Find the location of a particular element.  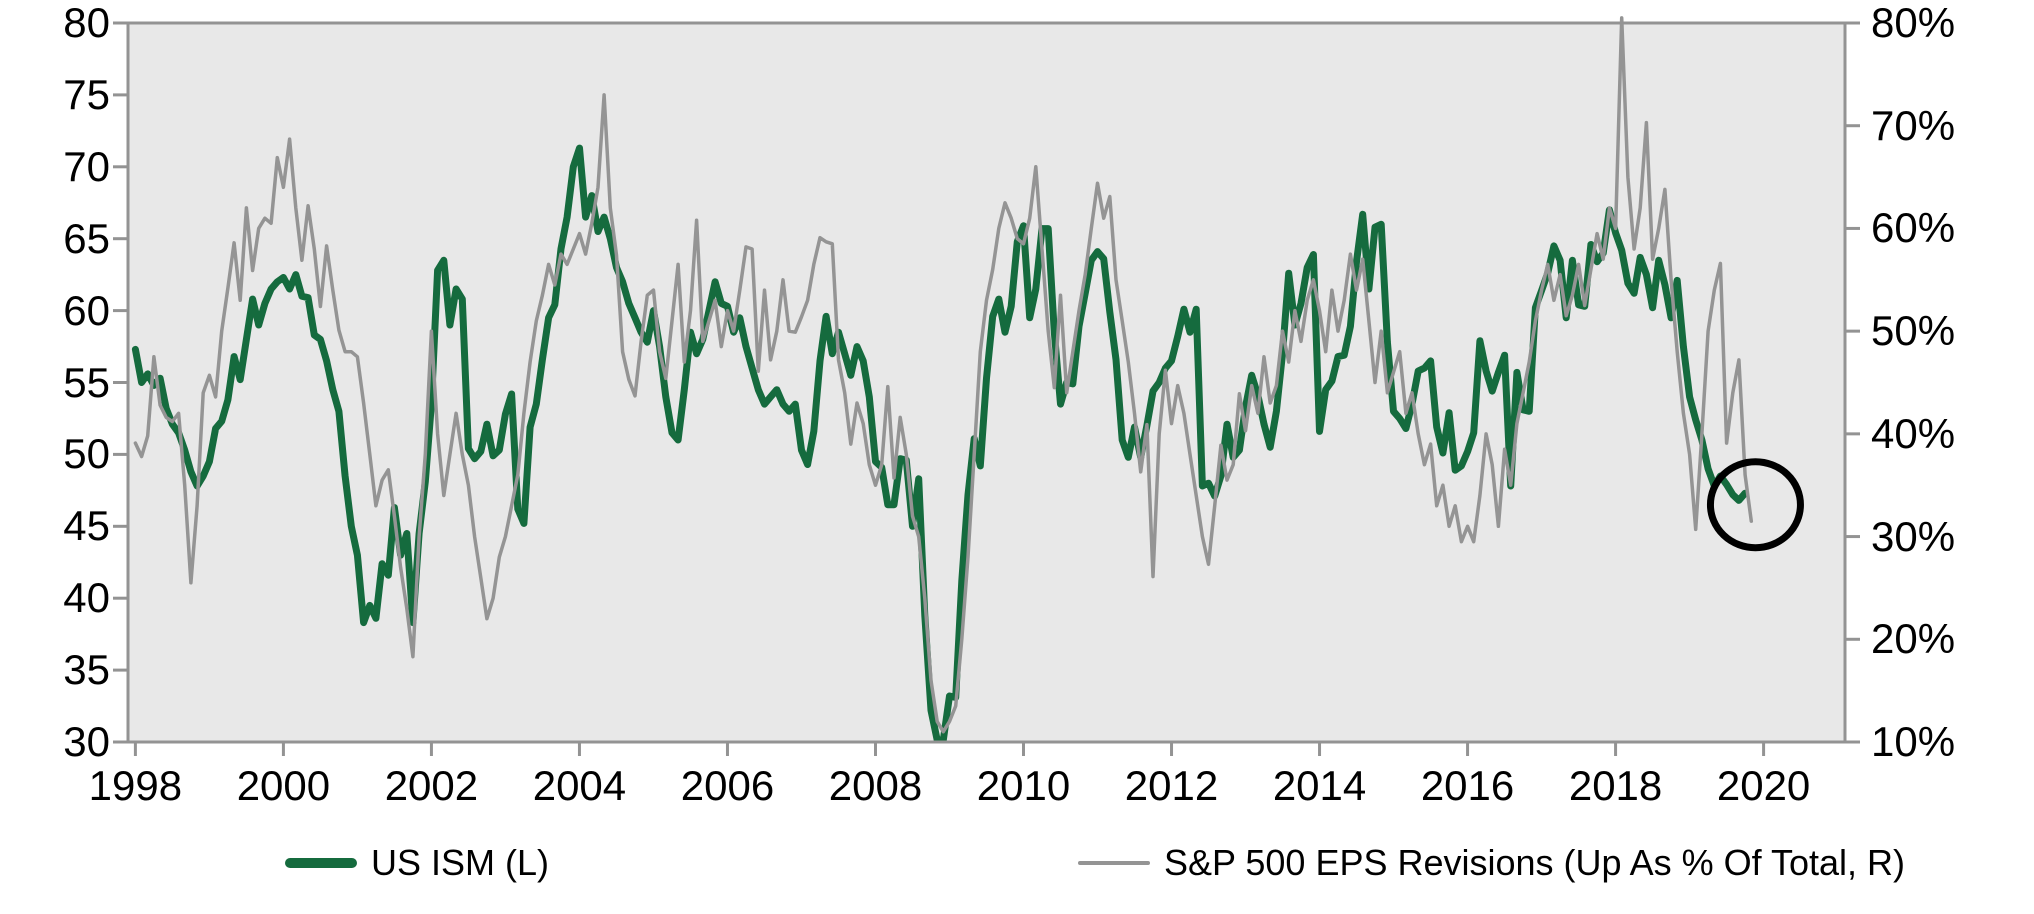

left-axis-label: 70 is located at coordinates (86, 166).